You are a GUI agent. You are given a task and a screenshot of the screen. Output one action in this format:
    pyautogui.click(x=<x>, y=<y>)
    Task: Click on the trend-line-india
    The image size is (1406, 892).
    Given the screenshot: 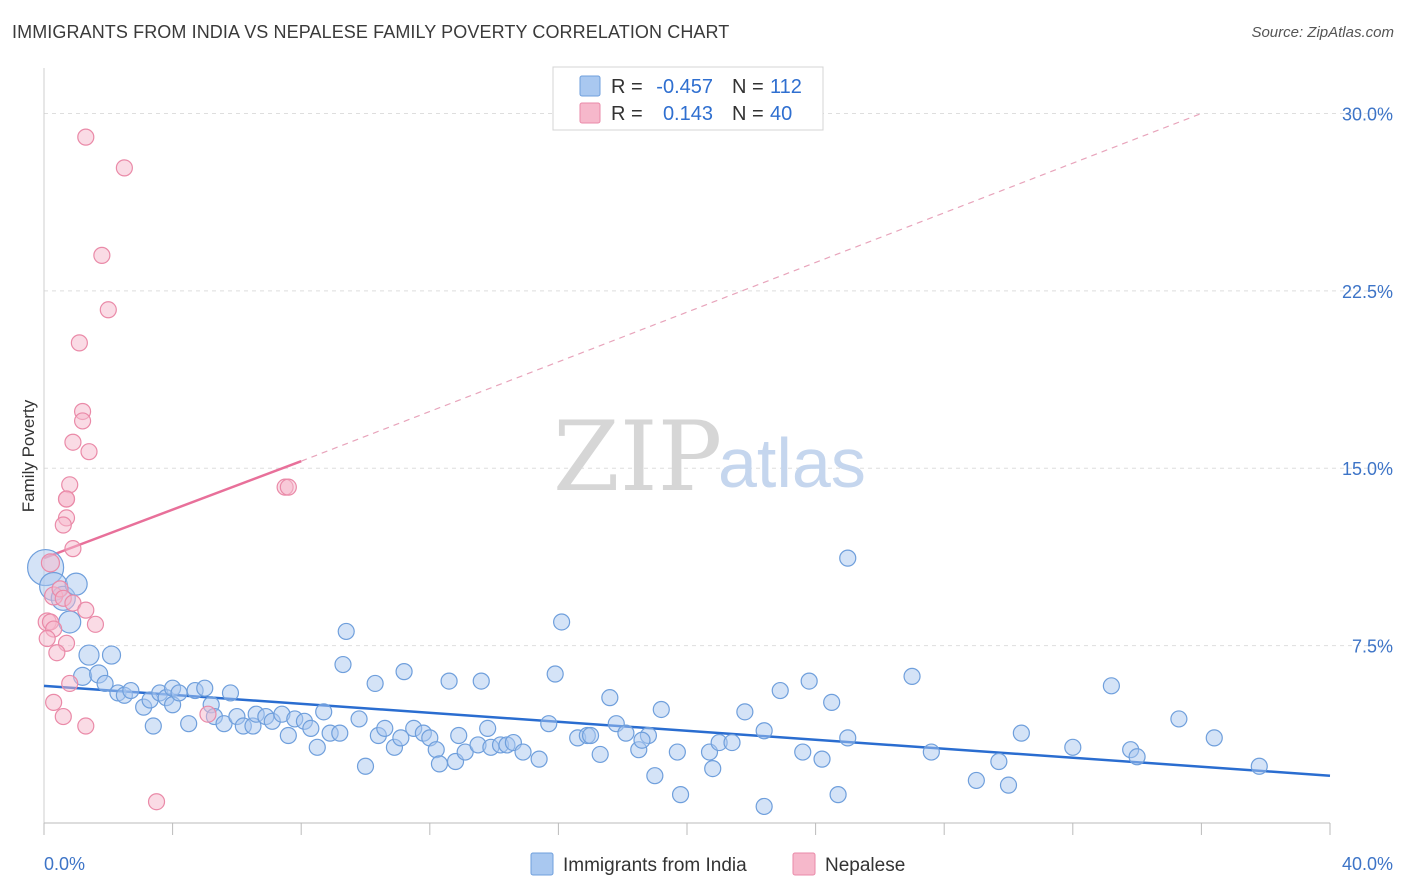 What is the action you would take?
    pyautogui.click(x=687, y=730)
    